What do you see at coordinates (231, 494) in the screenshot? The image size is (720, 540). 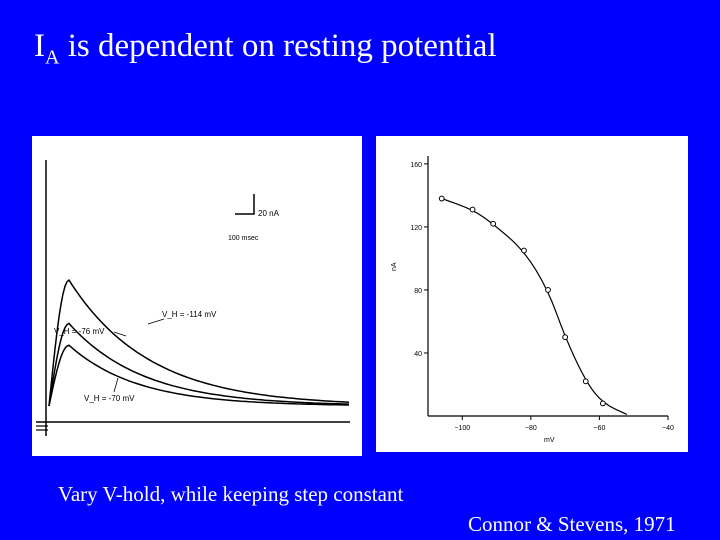 I see `caption-left: Vary V-hold, while keeping step constant` at bounding box center [231, 494].